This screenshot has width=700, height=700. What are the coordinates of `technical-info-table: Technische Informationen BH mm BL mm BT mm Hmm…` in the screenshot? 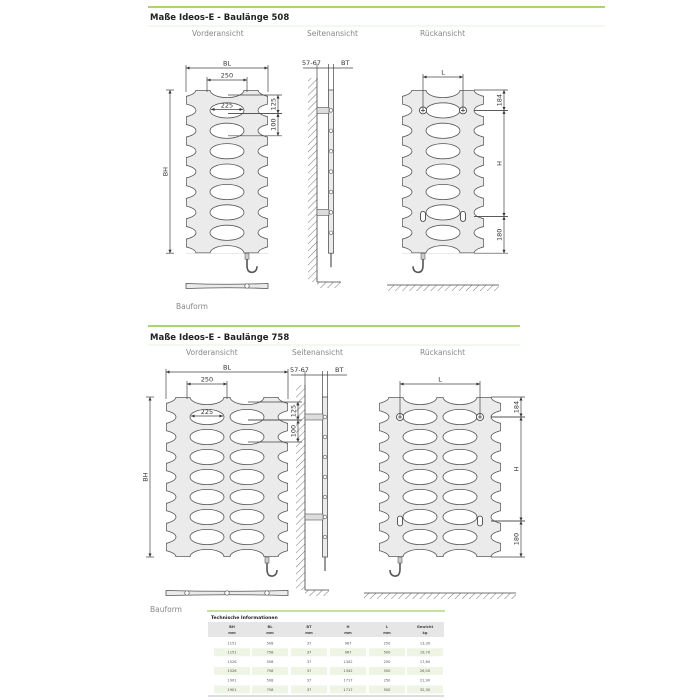 It's located at (326, 653).